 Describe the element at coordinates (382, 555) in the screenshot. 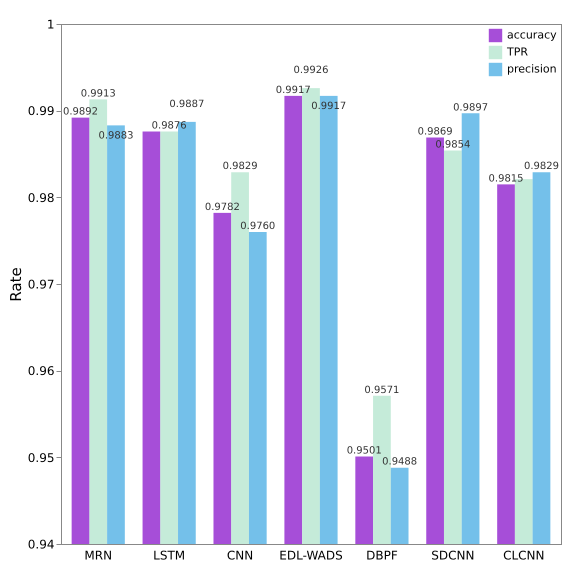

I see `x-tick-label: DBPF` at that location.